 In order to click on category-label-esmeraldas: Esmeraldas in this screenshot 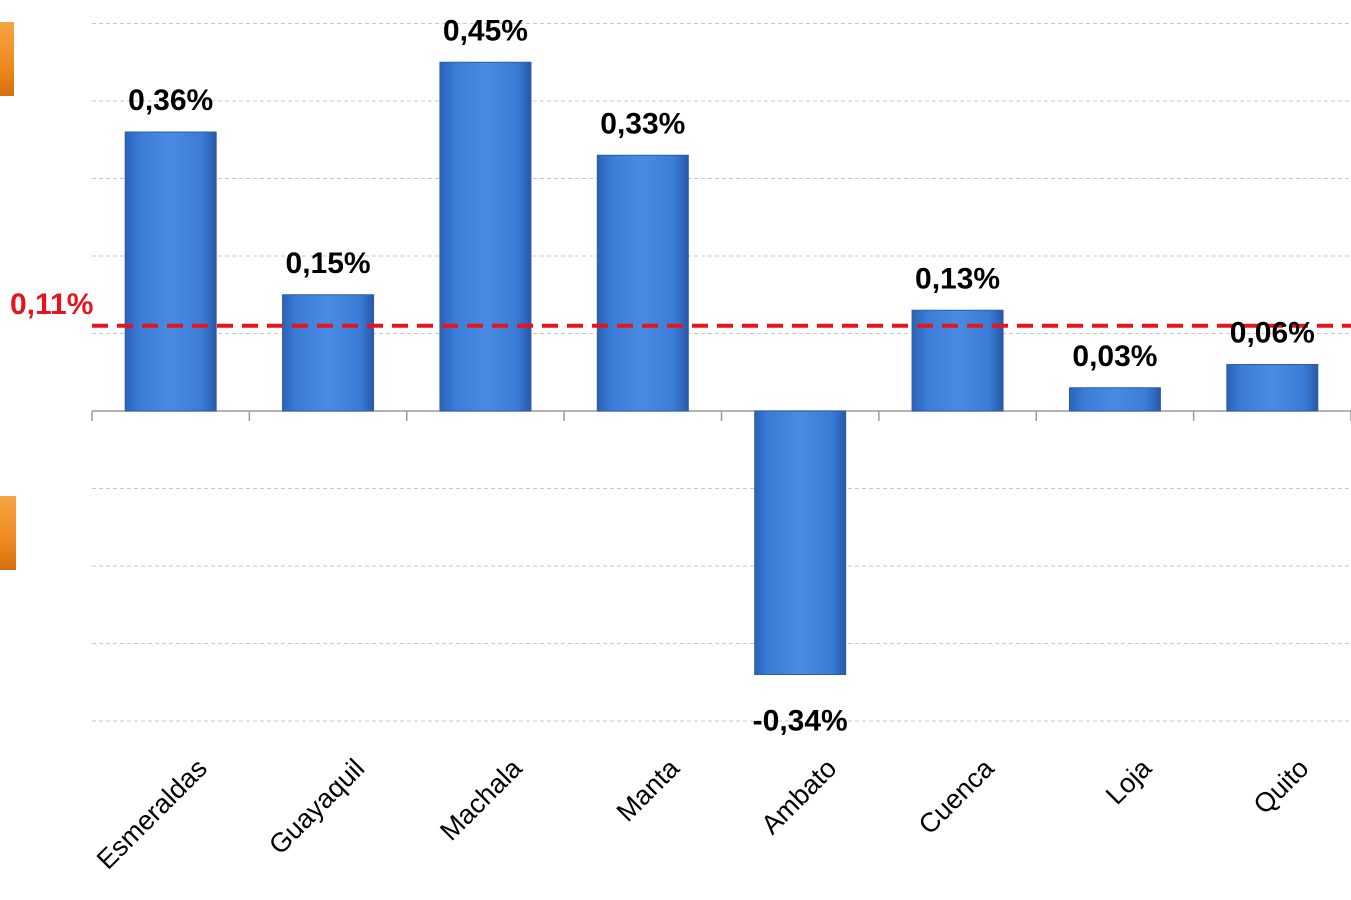, I will do `click(152, 814)`.